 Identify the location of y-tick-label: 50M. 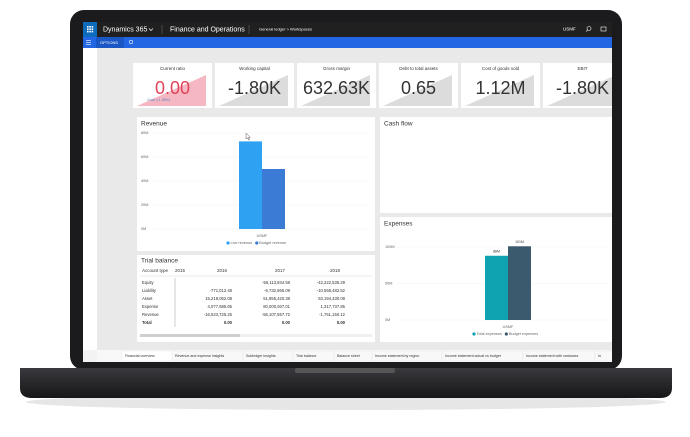
(388, 284).